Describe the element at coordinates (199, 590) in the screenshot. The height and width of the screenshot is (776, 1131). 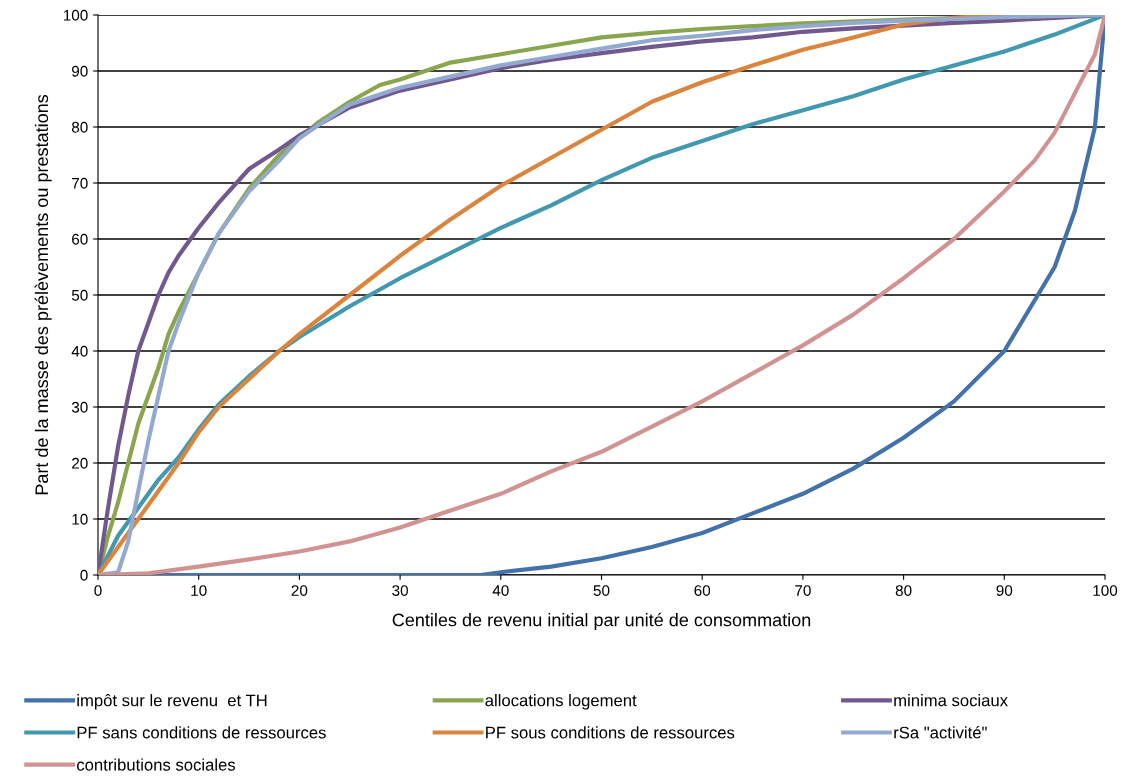
I see `x-tick-label: 10` at that location.